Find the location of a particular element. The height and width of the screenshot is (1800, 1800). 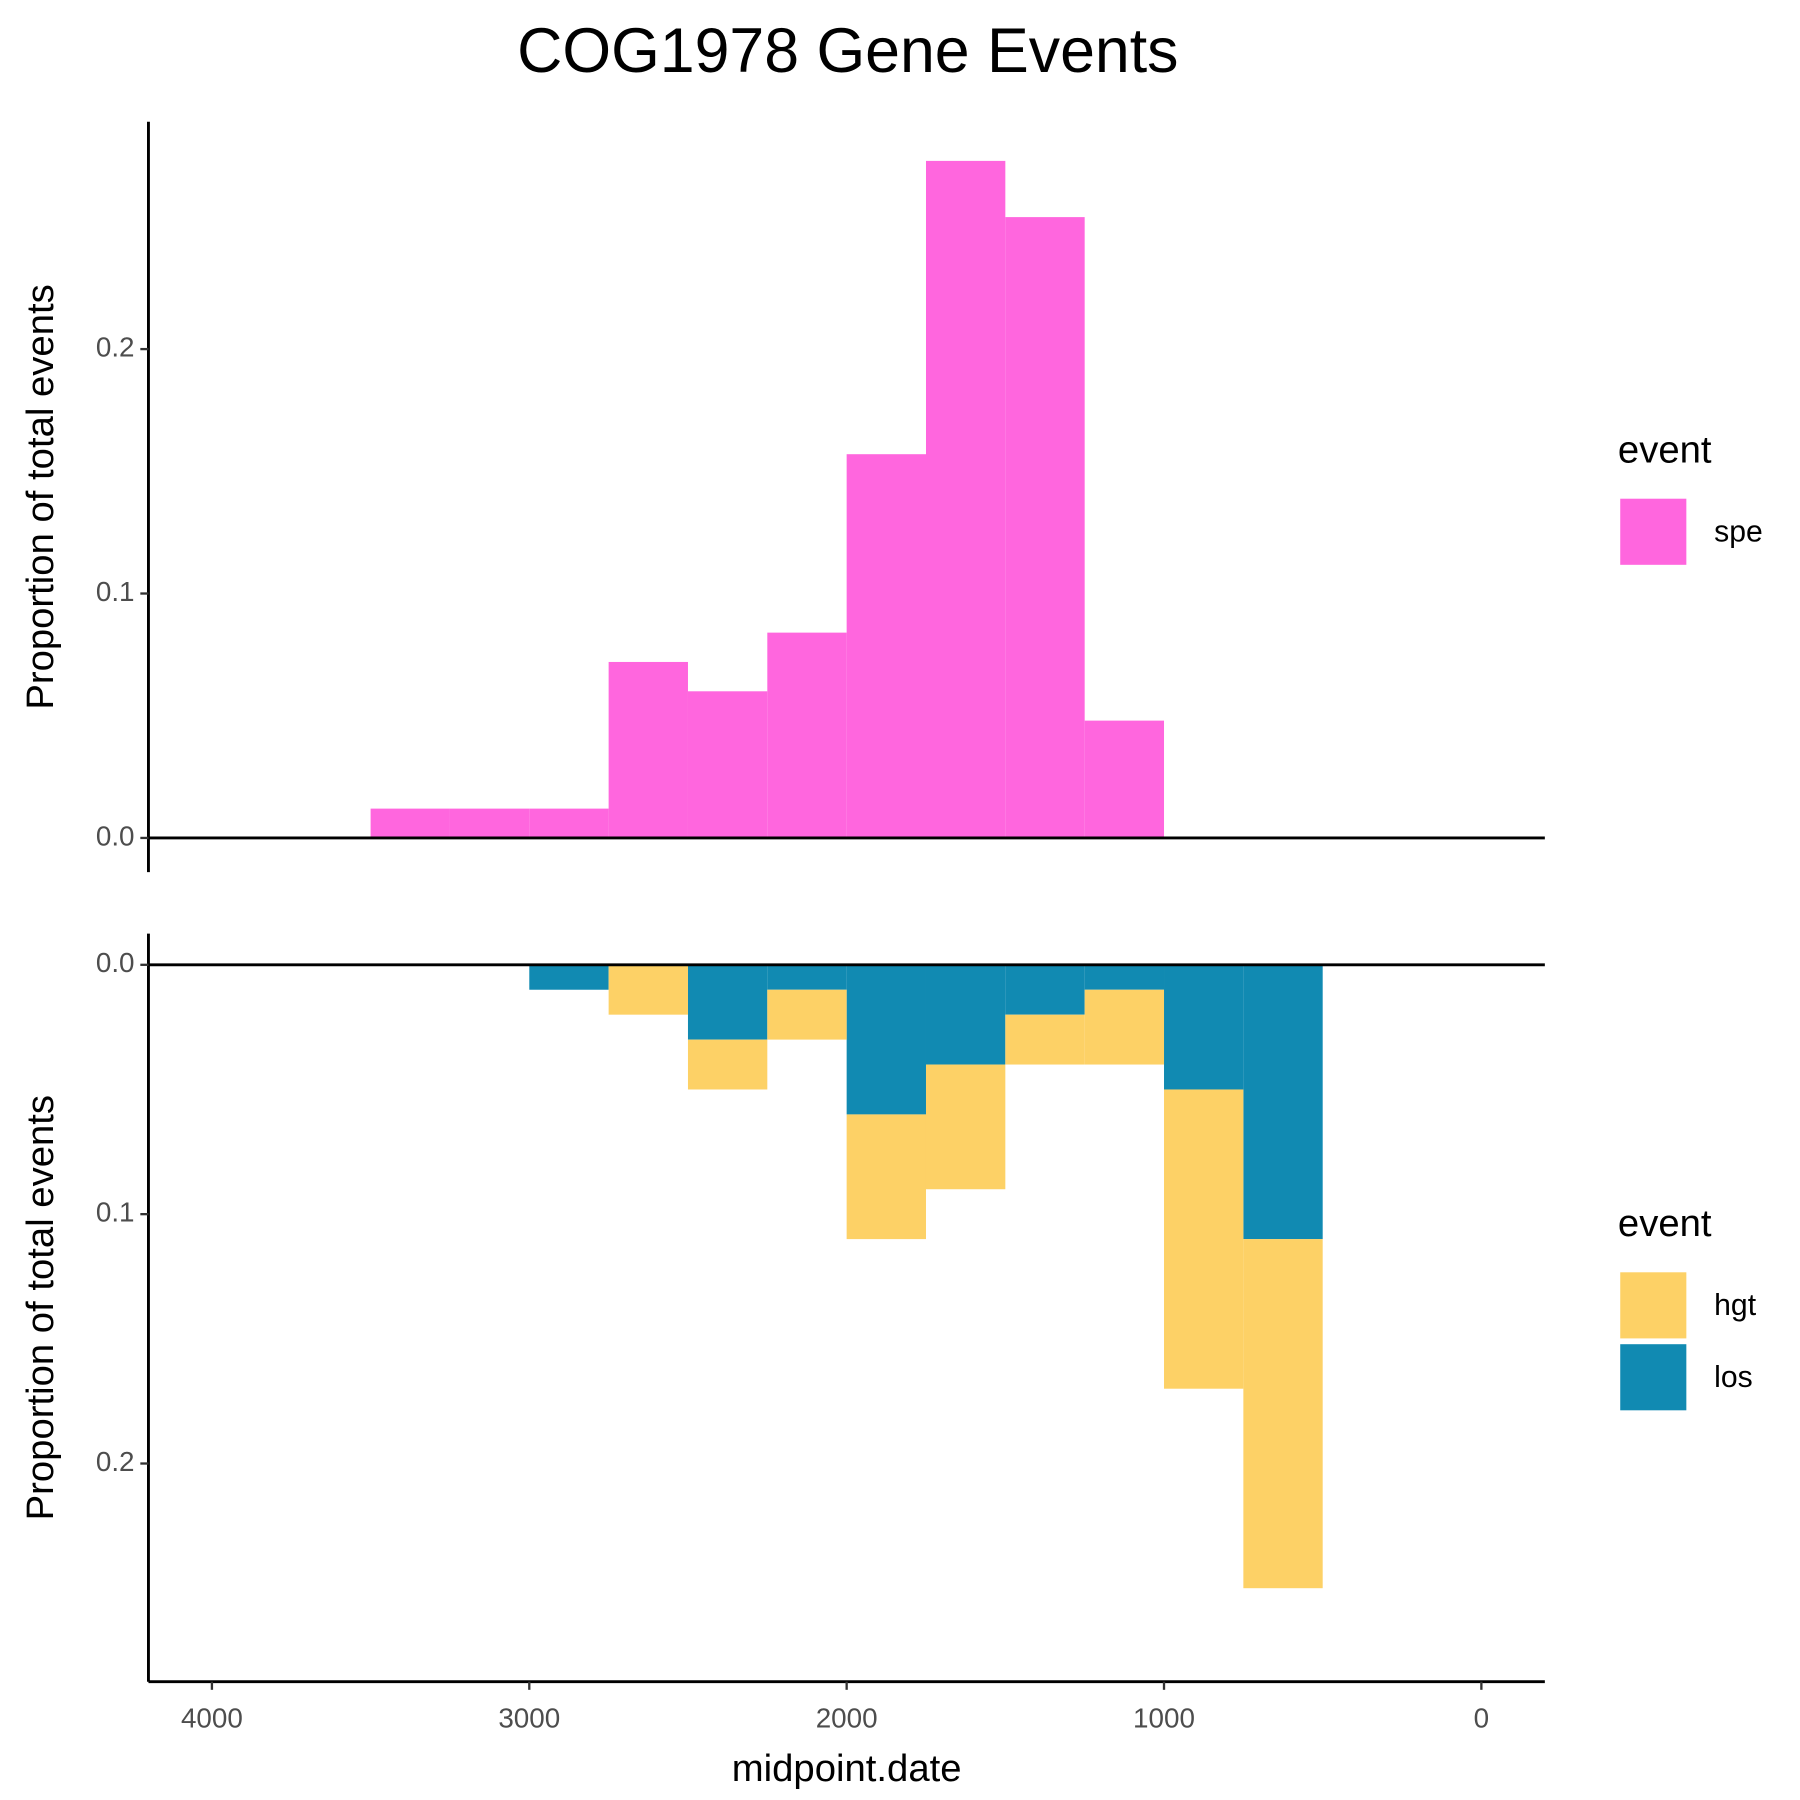

x-tick-label: 0 is located at coordinates (1481, 1717).